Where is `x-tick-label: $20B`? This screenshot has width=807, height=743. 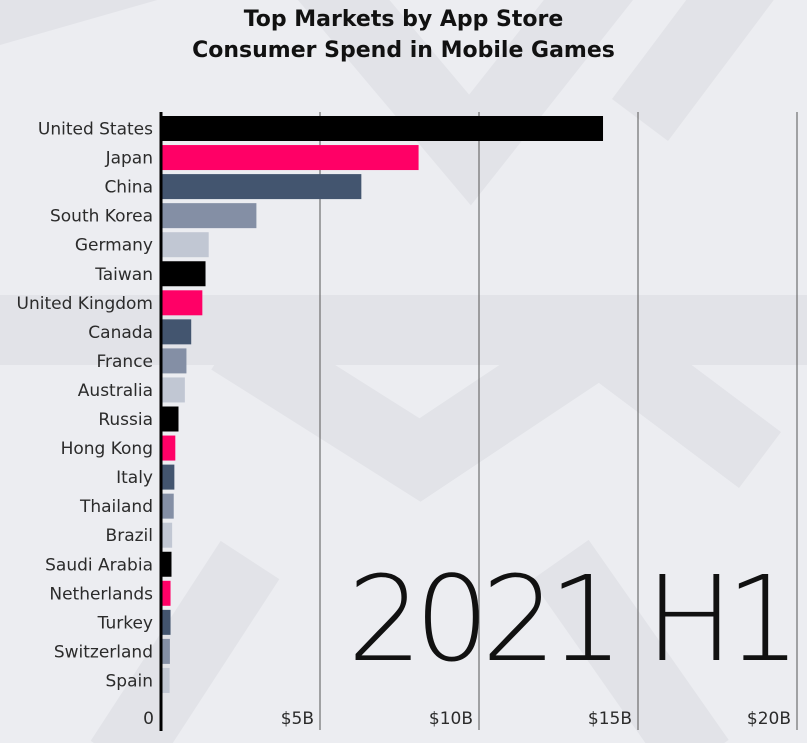
x-tick-label: $20B is located at coordinates (769, 719).